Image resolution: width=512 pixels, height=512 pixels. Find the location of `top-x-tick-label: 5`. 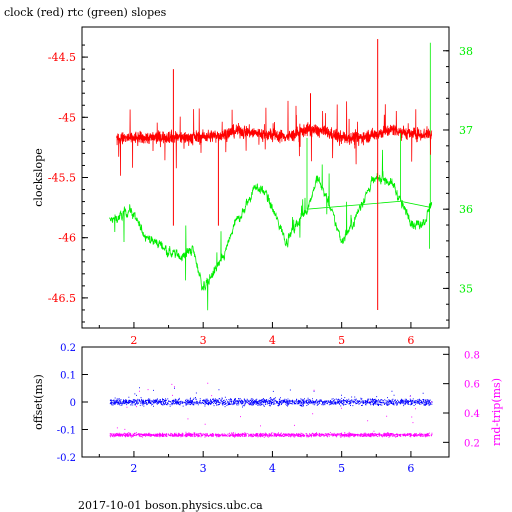

top-x-tick-label: 5 is located at coordinates (341, 340).